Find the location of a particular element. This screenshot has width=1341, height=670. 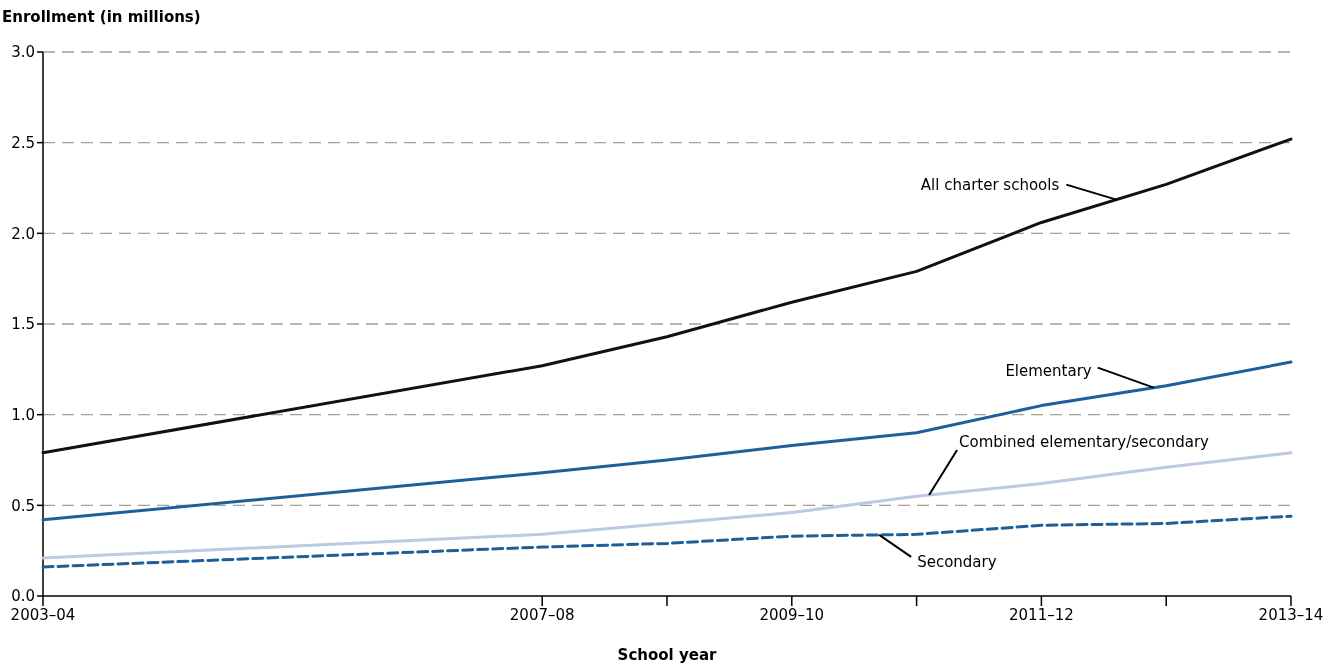

x-tick-label: 2003–04 is located at coordinates (43, 615).